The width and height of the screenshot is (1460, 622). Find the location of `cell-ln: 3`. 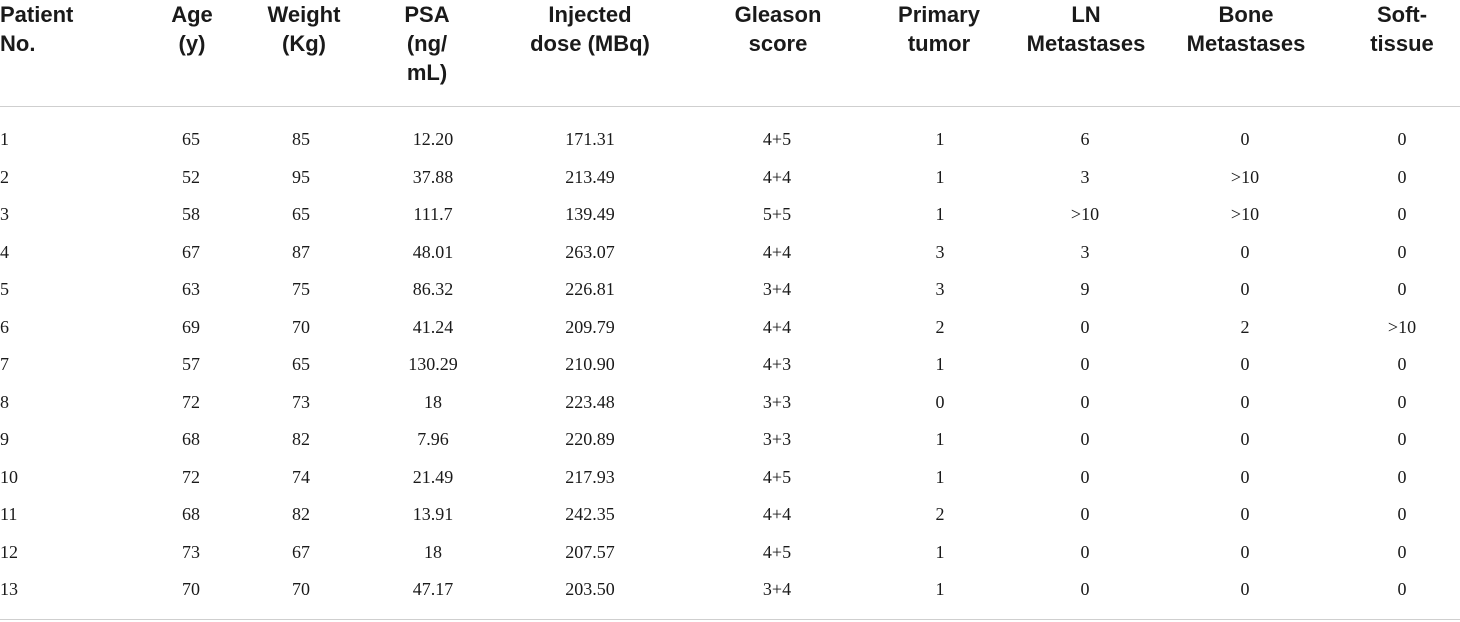

cell-ln: 3 is located at coordinates (1085, 176).